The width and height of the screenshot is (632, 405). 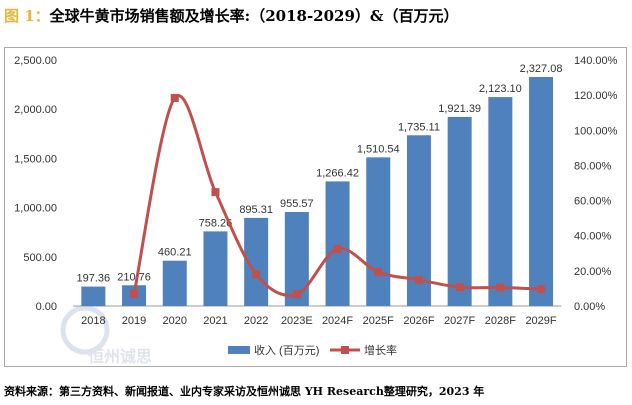 I want to click on bar-2018, so click(x=93, y=296).